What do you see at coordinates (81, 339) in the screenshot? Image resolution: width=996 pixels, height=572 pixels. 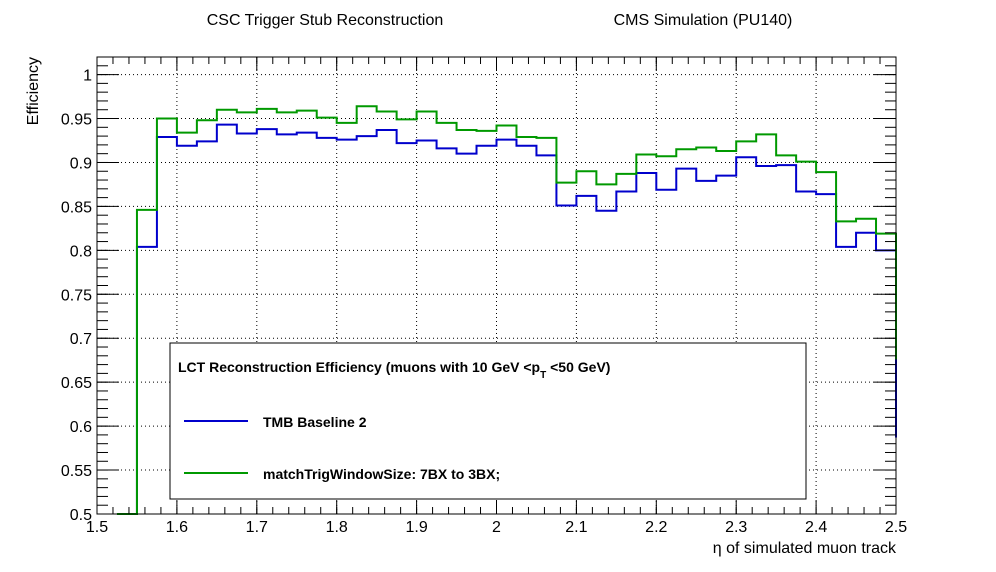 I see `y-tick-label: 0.7` at bounding box center [81, 339].